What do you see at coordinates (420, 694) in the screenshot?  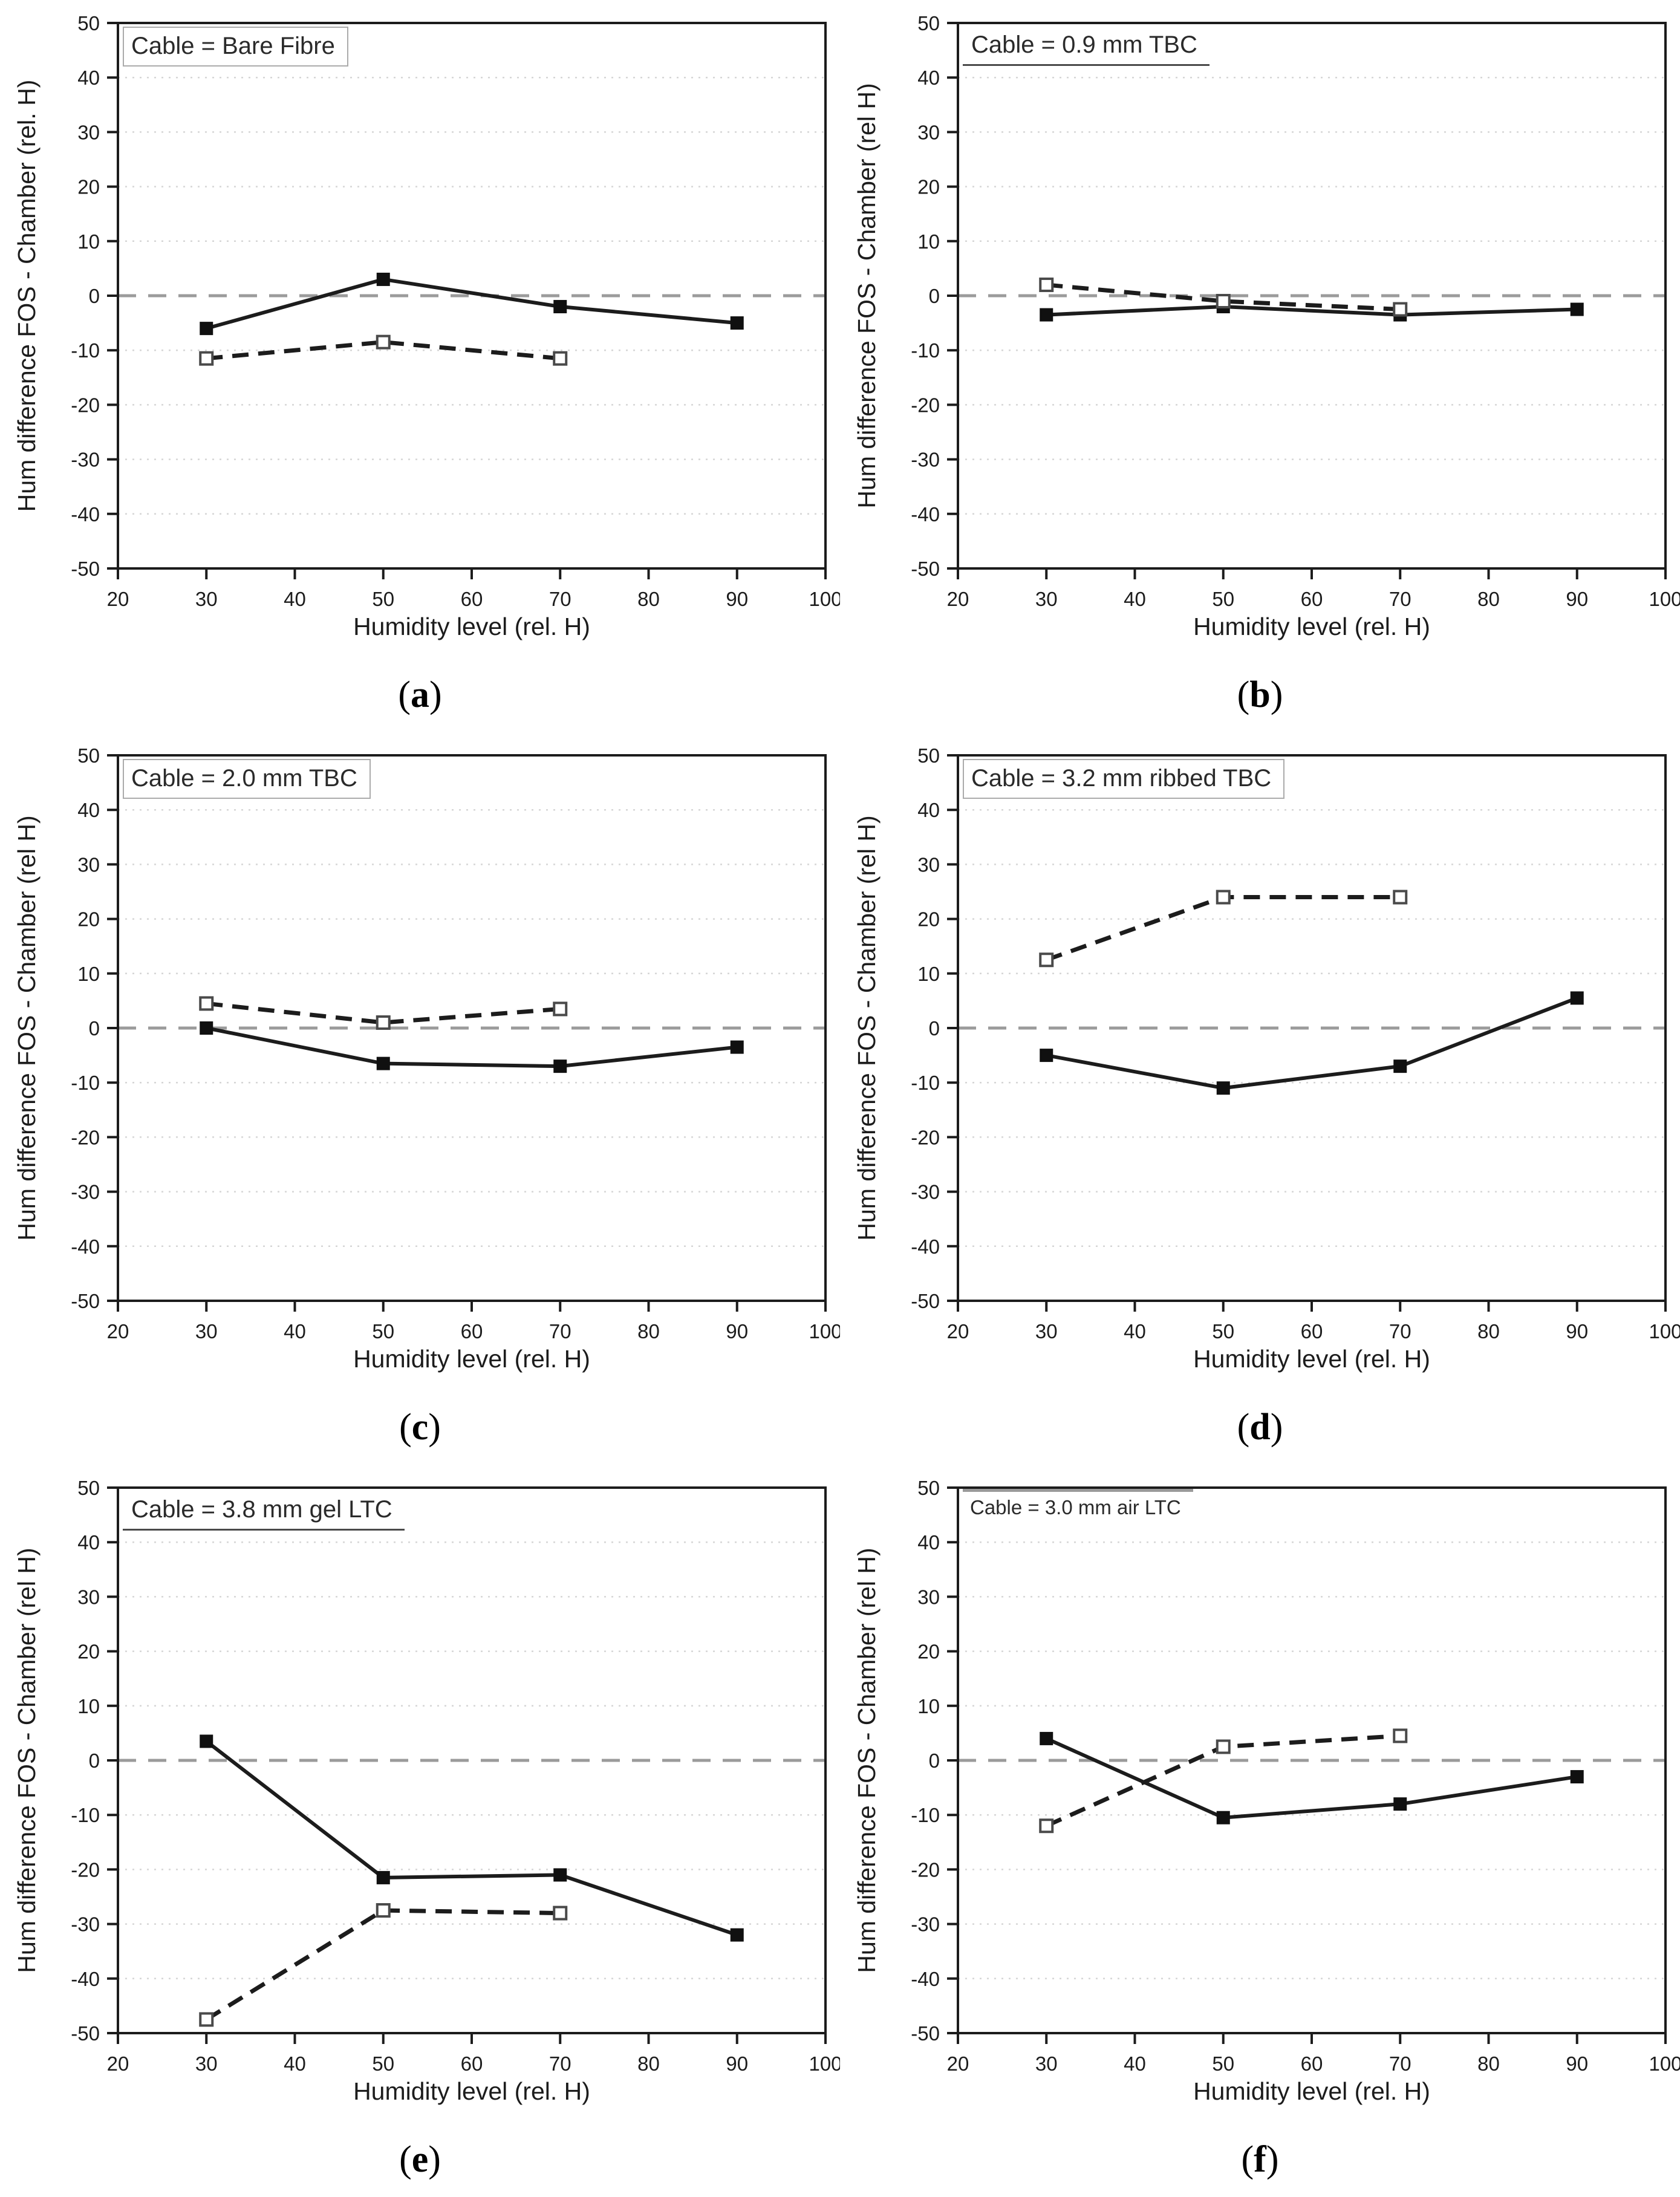 I see `caption-letter: a` at bounding box center [420, 694].